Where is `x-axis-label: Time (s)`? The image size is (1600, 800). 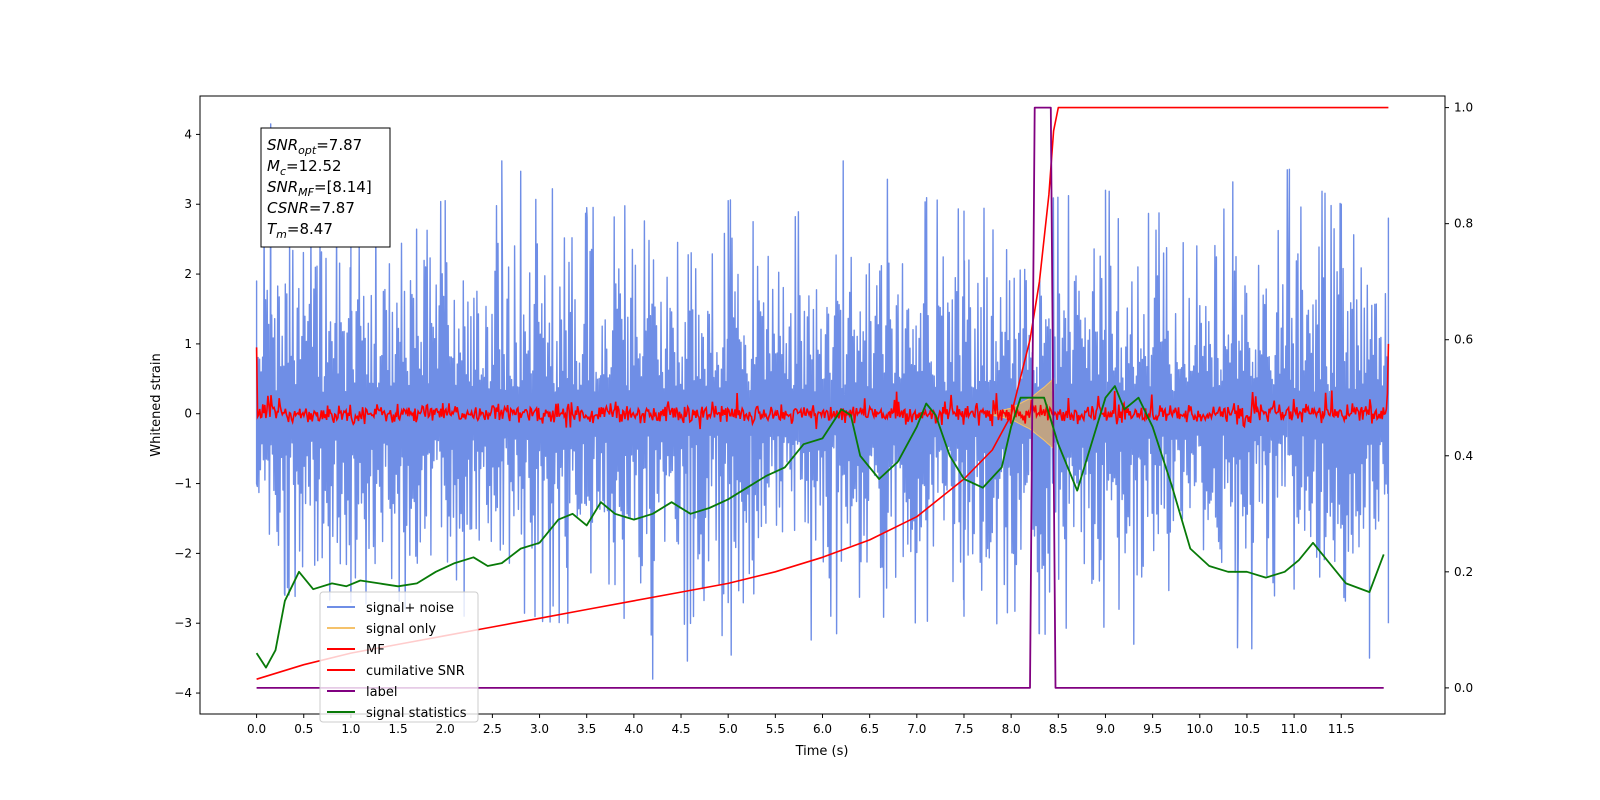
x-axis-label: Time (s) is located at coordinates (822, 751).